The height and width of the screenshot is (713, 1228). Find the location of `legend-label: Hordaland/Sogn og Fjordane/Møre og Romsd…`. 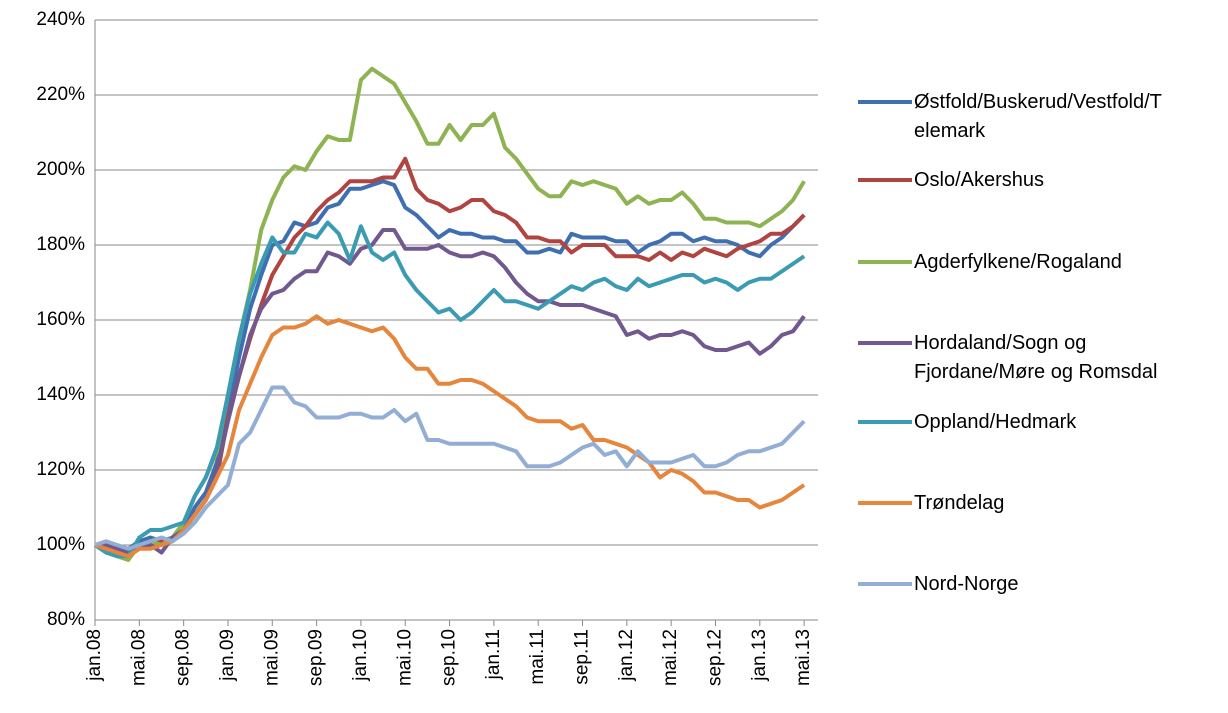

legend-label: Hordaland/Sogn og Fjordane/Møre og Romsd… is located at coordinates (1036, 357).